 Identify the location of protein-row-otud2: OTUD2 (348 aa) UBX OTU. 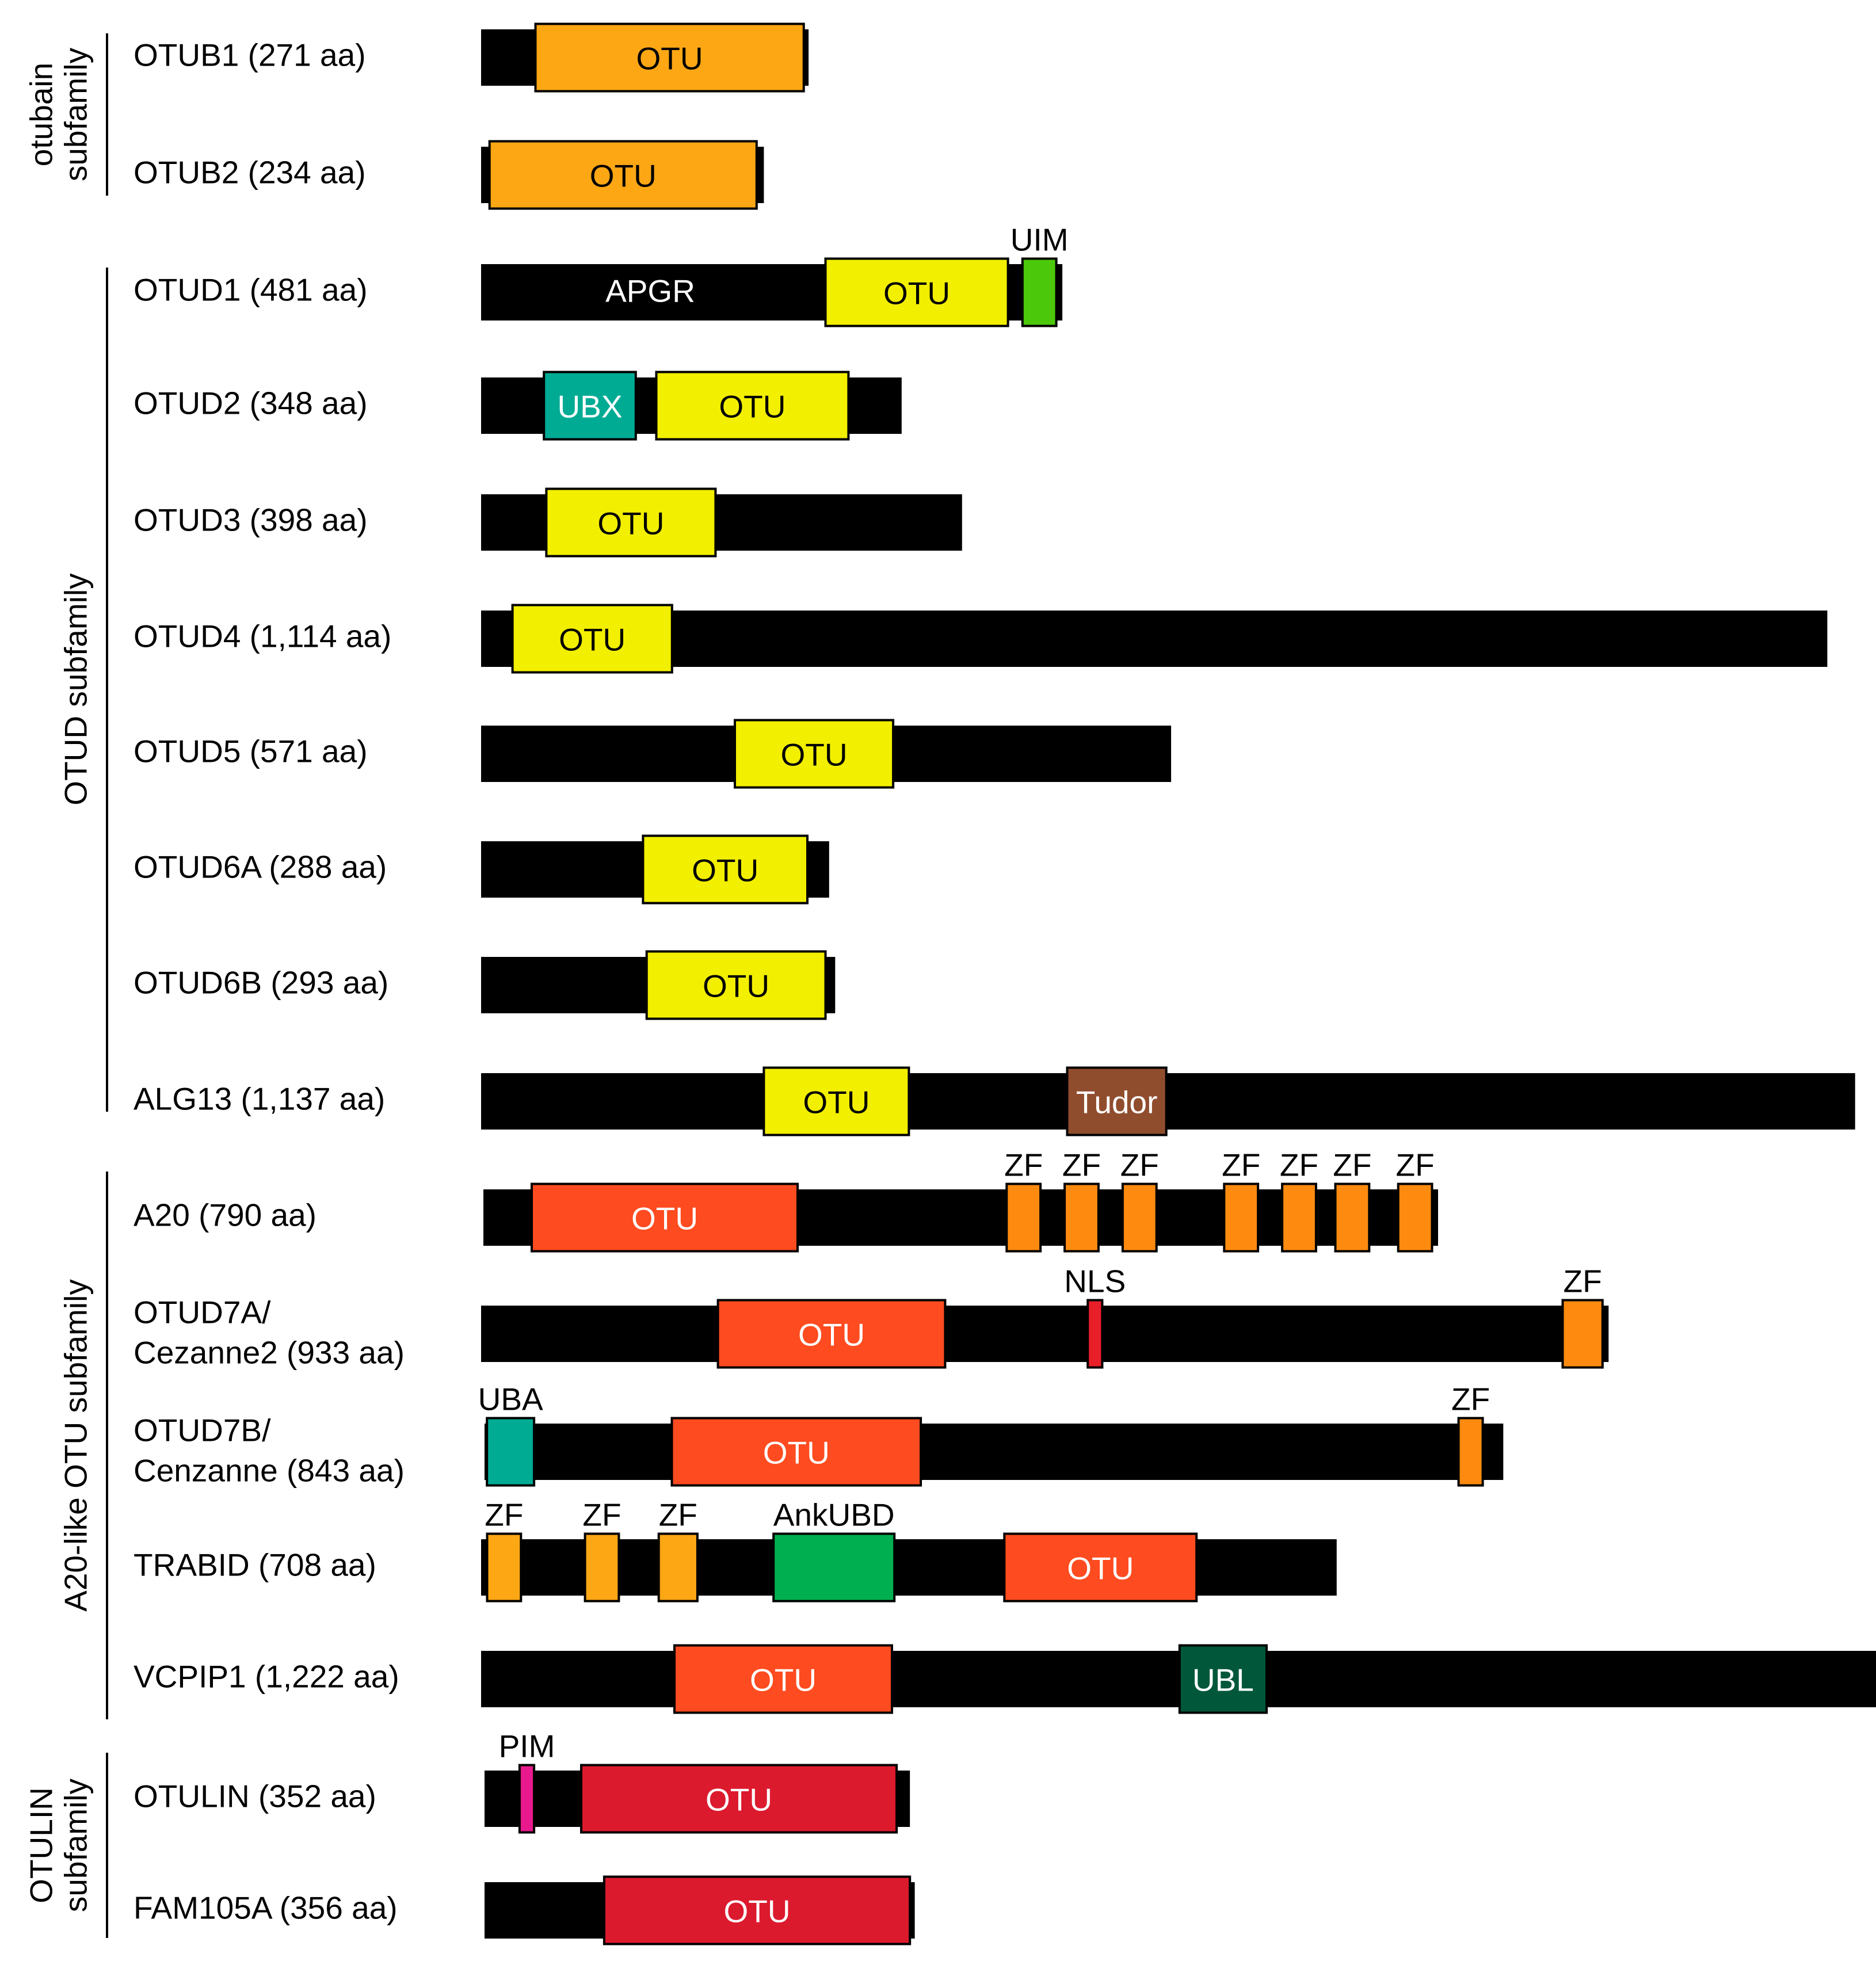
(518, 406).